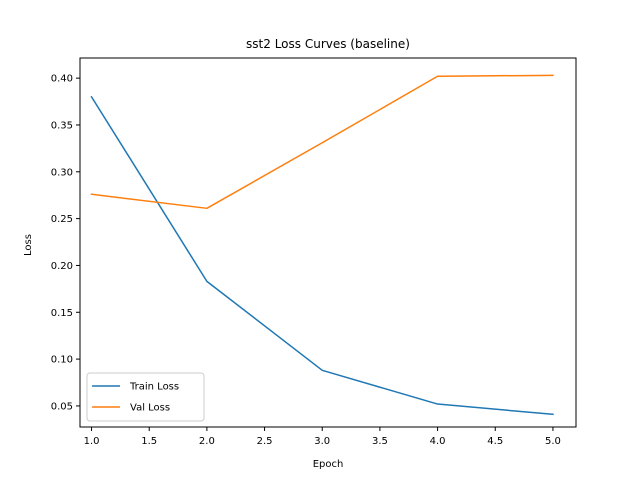 The image size is (640, 480). What do you see at coordinates (62, 125) in the screenshot?
I see `y-tick-label: 0.35` at bounding box center [62, 125].